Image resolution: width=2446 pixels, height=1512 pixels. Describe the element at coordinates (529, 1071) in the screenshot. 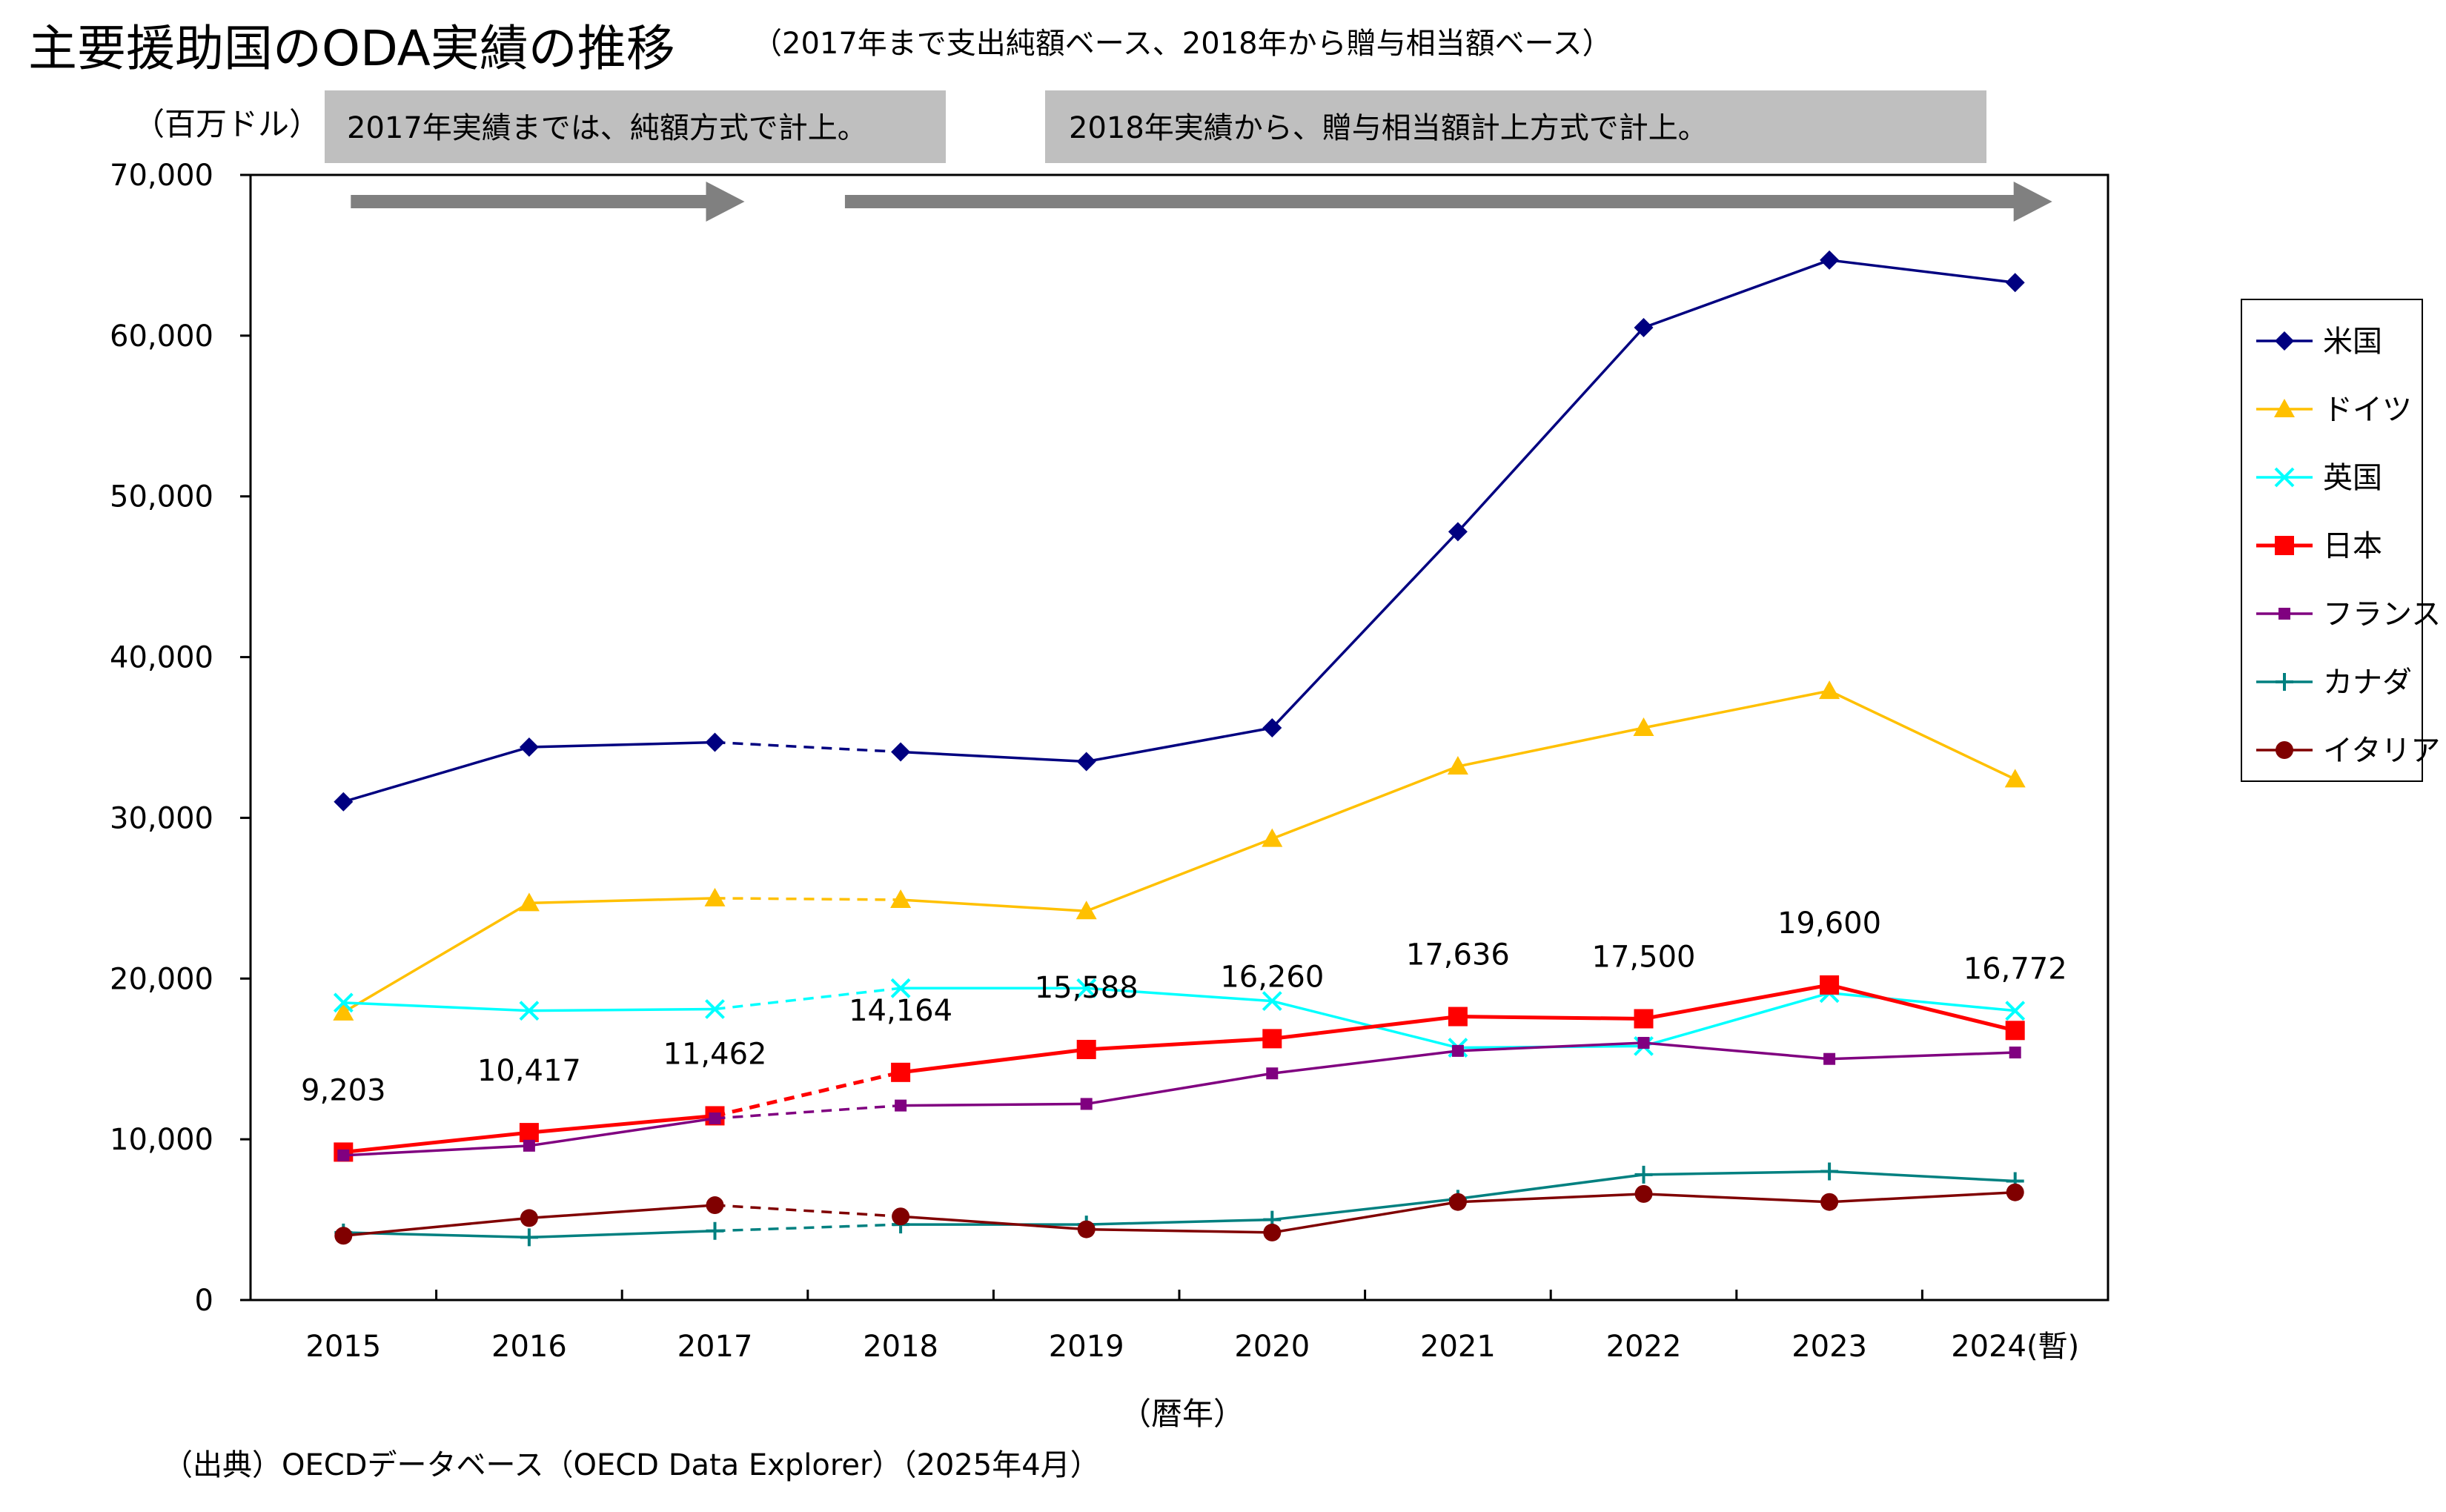

I see `data-label: 10,417` at that location.